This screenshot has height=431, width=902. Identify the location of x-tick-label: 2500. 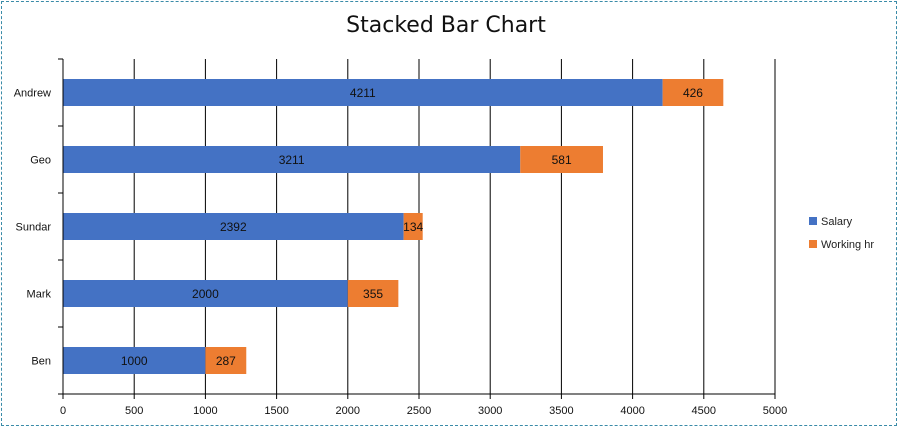
(419, 411).